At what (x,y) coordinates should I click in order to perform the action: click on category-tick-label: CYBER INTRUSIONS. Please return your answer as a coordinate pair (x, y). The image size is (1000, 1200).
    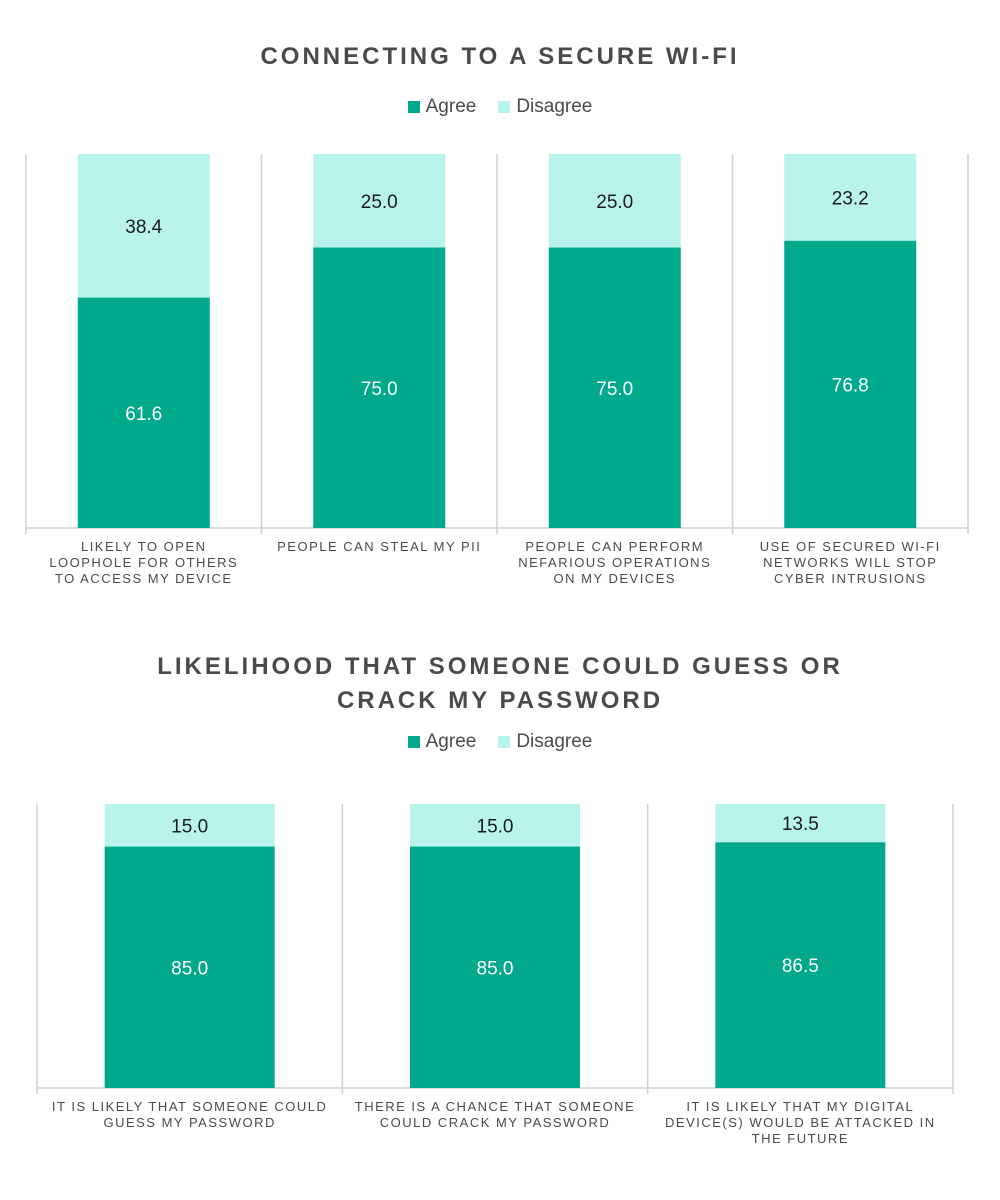
    Looking at the image, I should click on (850, 578).